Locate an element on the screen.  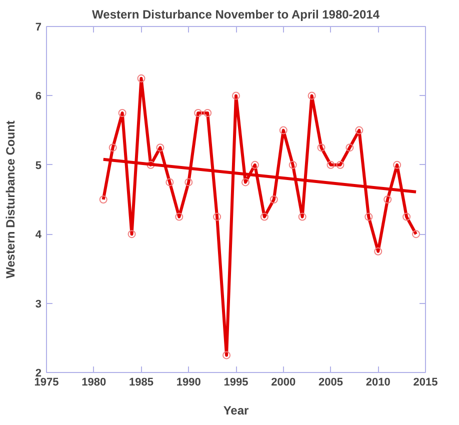
x-tick-label: 1975 is located at coordinates (46, 382).